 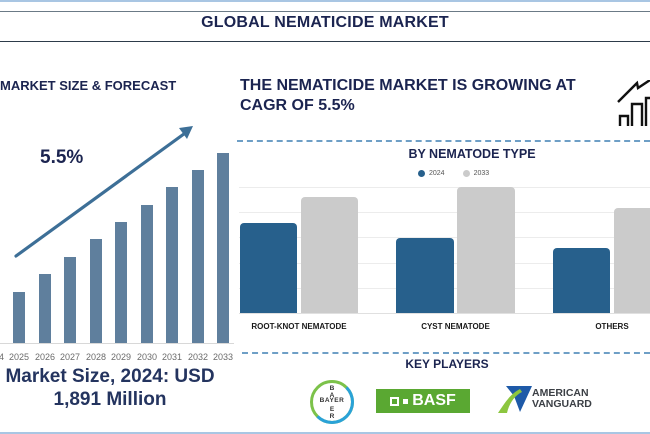 What do you see at coordinates (147, 274) in the screenshot?
I see `bar-2030` at bounding box center [147, 274].